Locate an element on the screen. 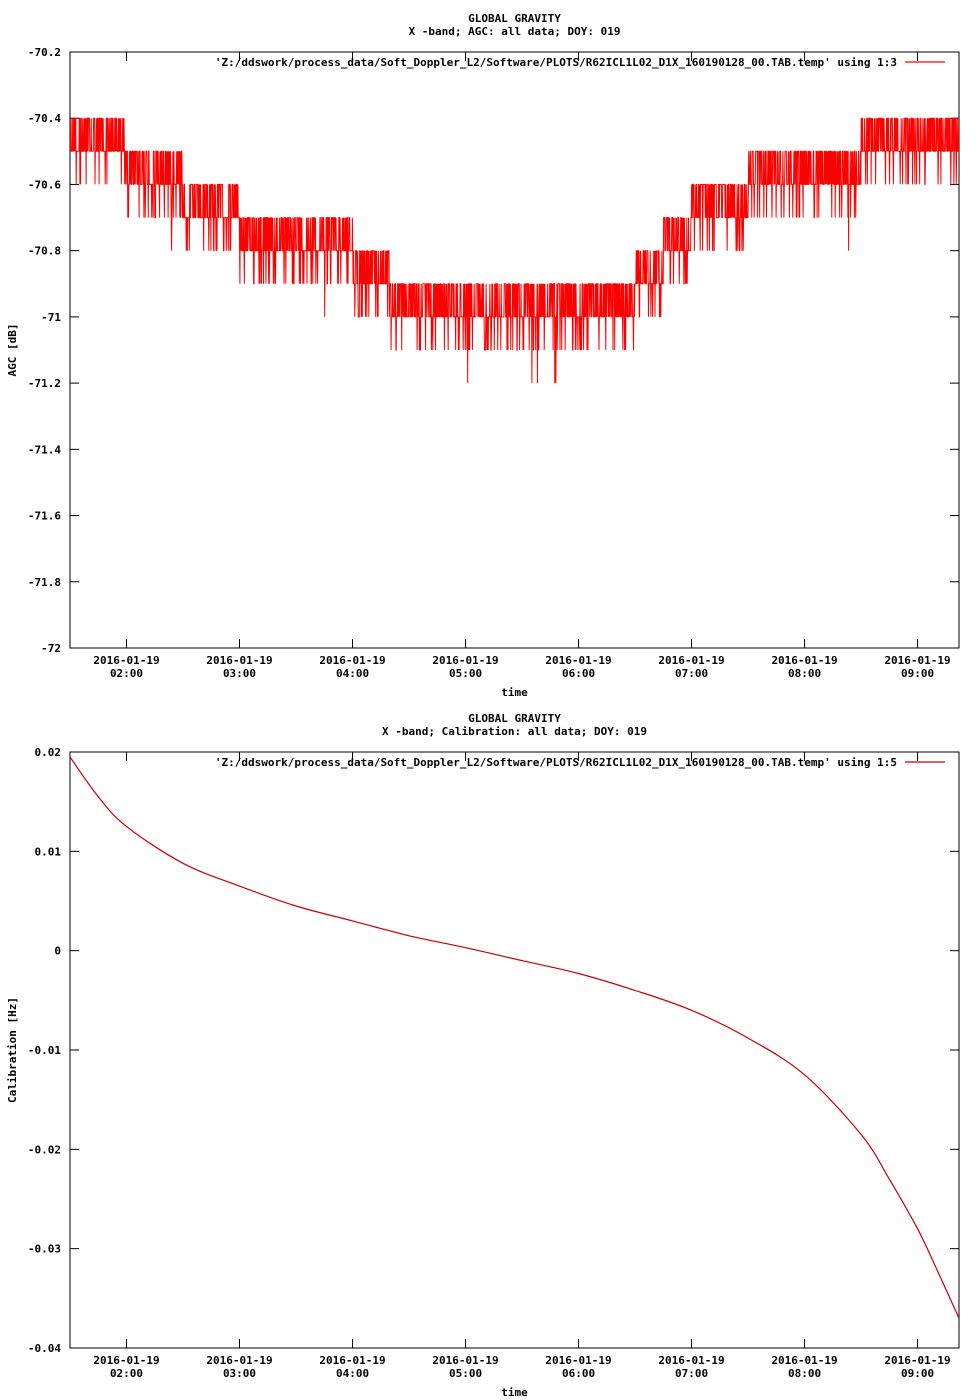 The height and width of the screenshot is (1400, 980). chart-subtitle: X -band; AGC: all data; DOY: 019 is located at coordinates (515, 31).